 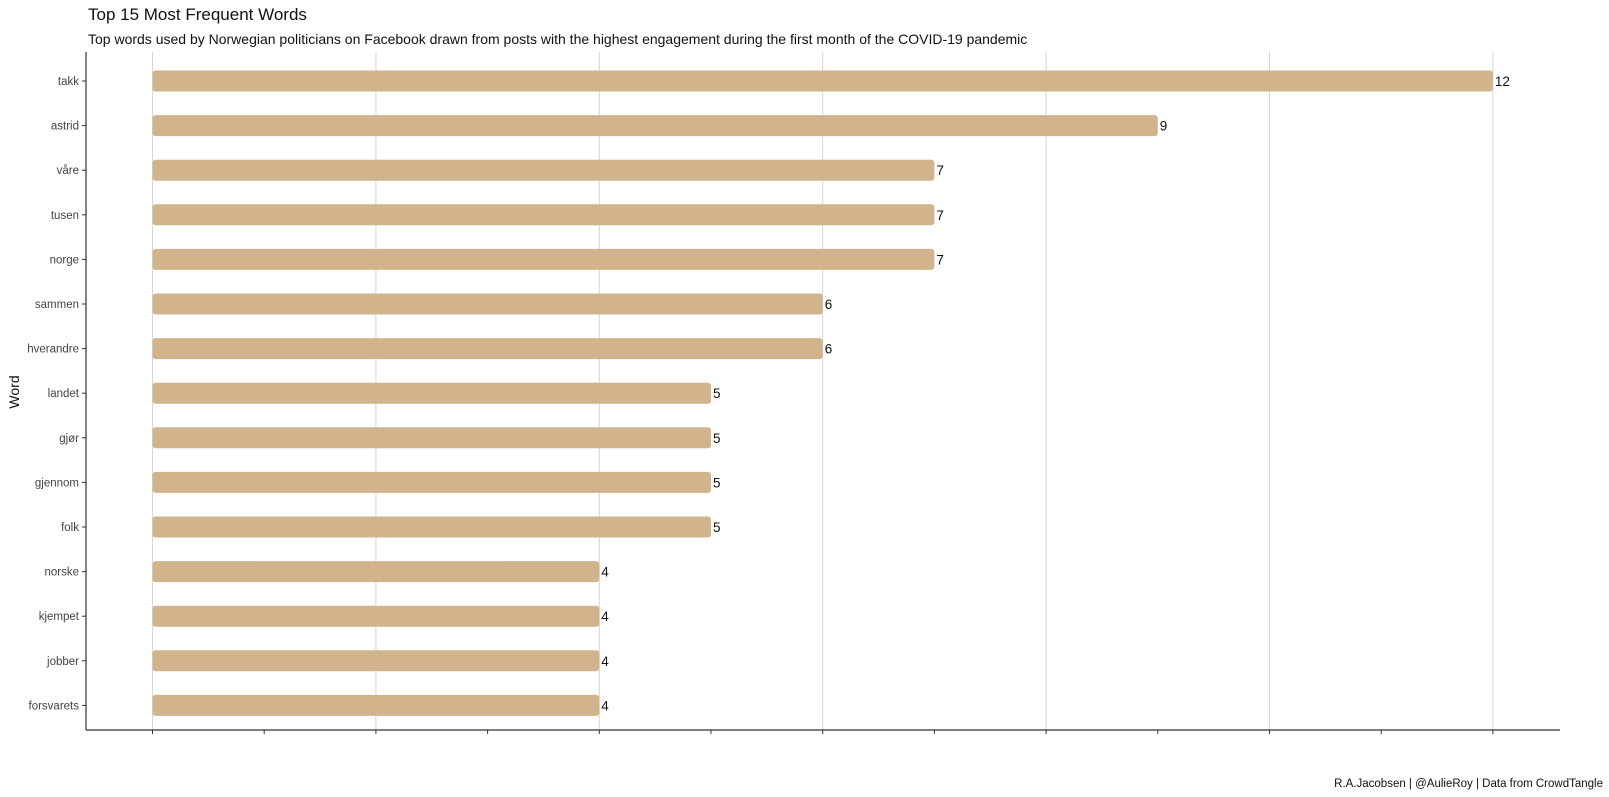 What do you see at coordinates (69, 439) in the screenshot?
I see `y-tick-label-gjør: gjør` at bounding box center [69, 439].